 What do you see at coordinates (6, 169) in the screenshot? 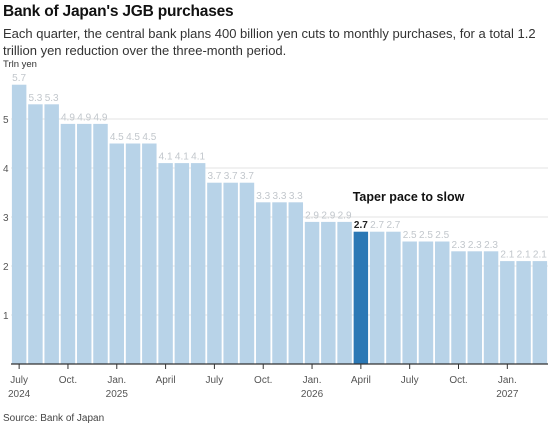
I see `y-tick-label: 4` at bounding box center [6, 169].